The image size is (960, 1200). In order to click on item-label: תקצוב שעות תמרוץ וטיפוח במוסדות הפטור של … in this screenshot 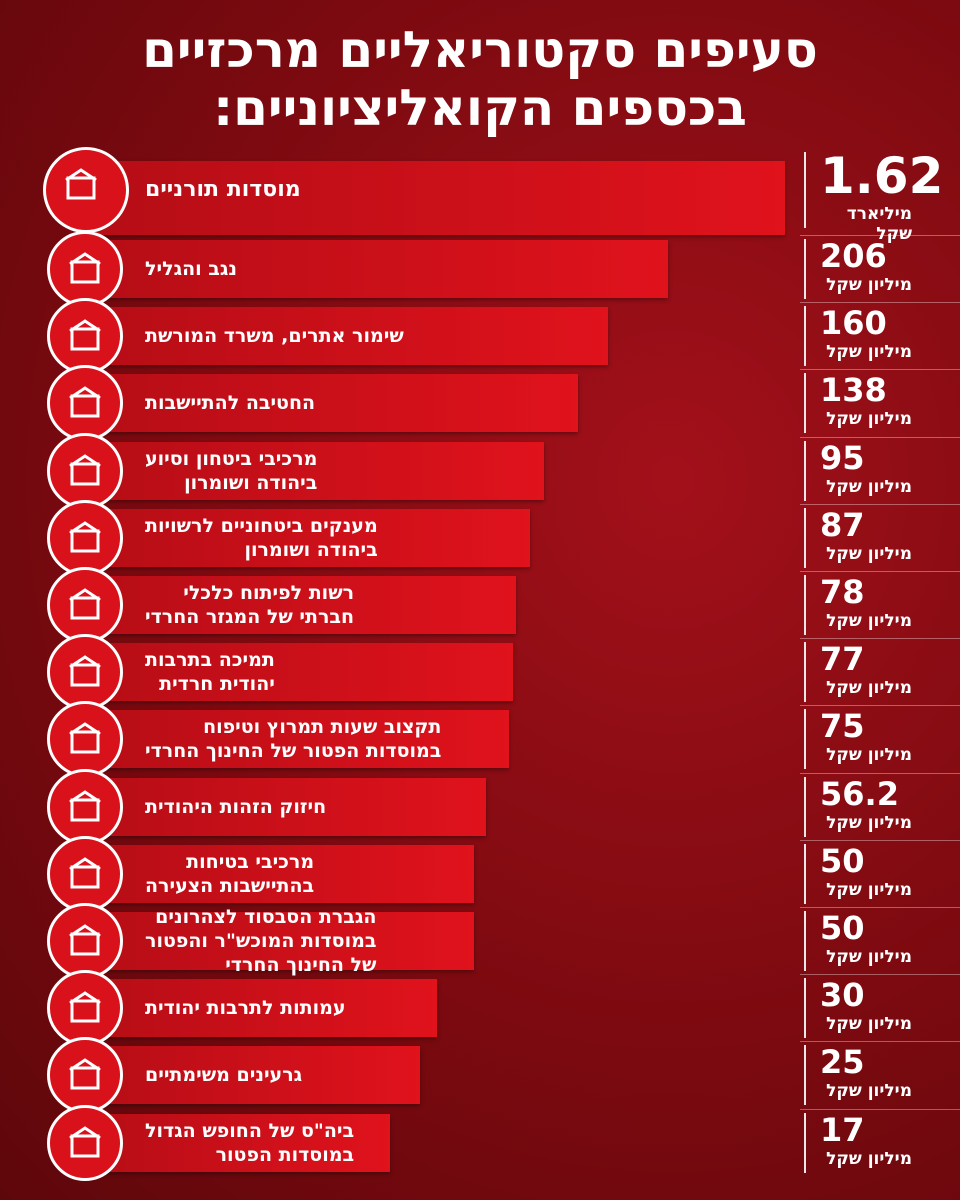, I will do `click(293, 739)`.